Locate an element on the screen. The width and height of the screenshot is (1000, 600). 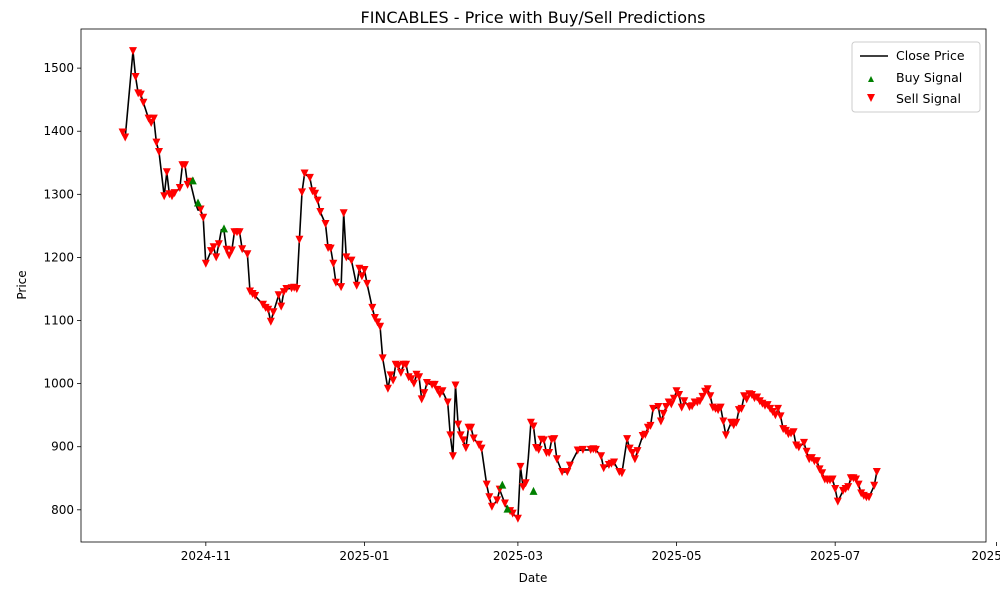
legend: Close Price Buy Signal Sell Signal is located at coordinates (916, 77).